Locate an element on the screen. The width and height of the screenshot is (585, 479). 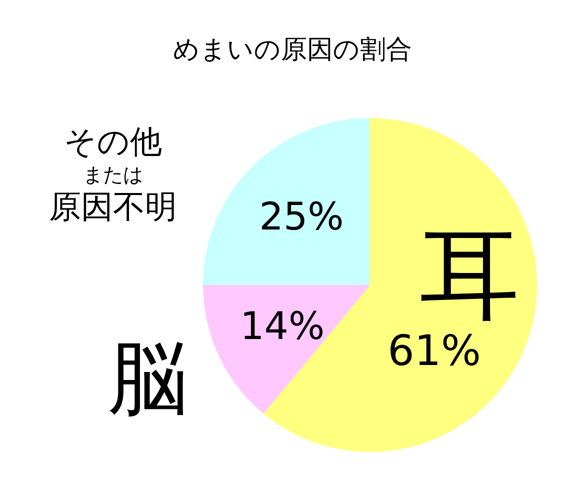
data-label: 14% is located at coordinates (282, 326).